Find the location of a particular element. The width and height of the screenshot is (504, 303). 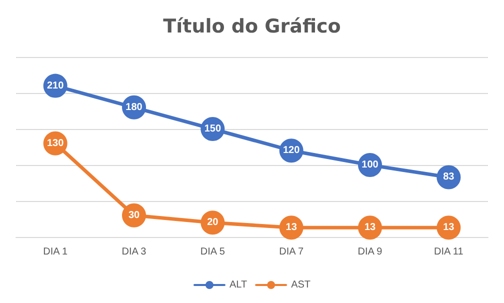

data-label: 120 is located at coordinates (291, 150).